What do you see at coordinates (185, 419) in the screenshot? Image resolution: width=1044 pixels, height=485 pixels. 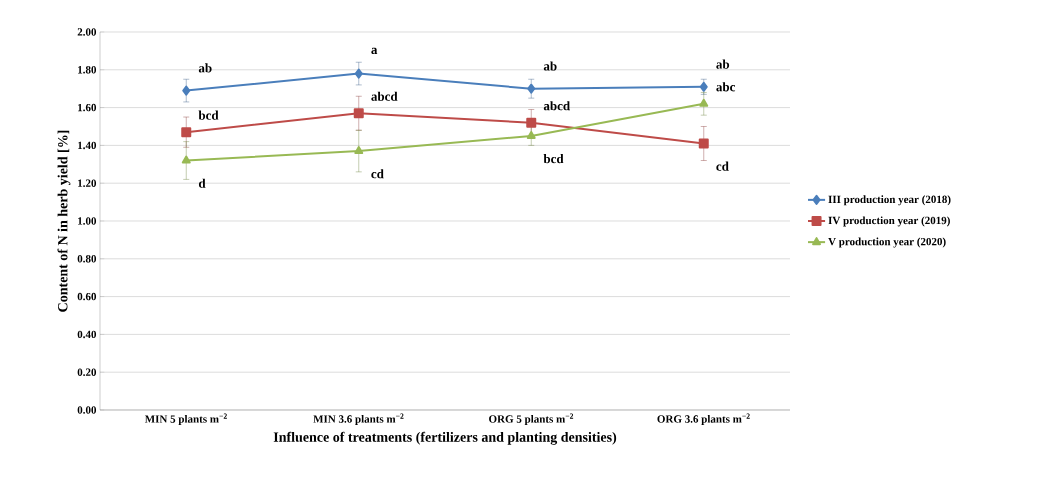 I see `x-tick-label: MIN 5 plants m$^{−2}$` at bounding box center [185, 419].